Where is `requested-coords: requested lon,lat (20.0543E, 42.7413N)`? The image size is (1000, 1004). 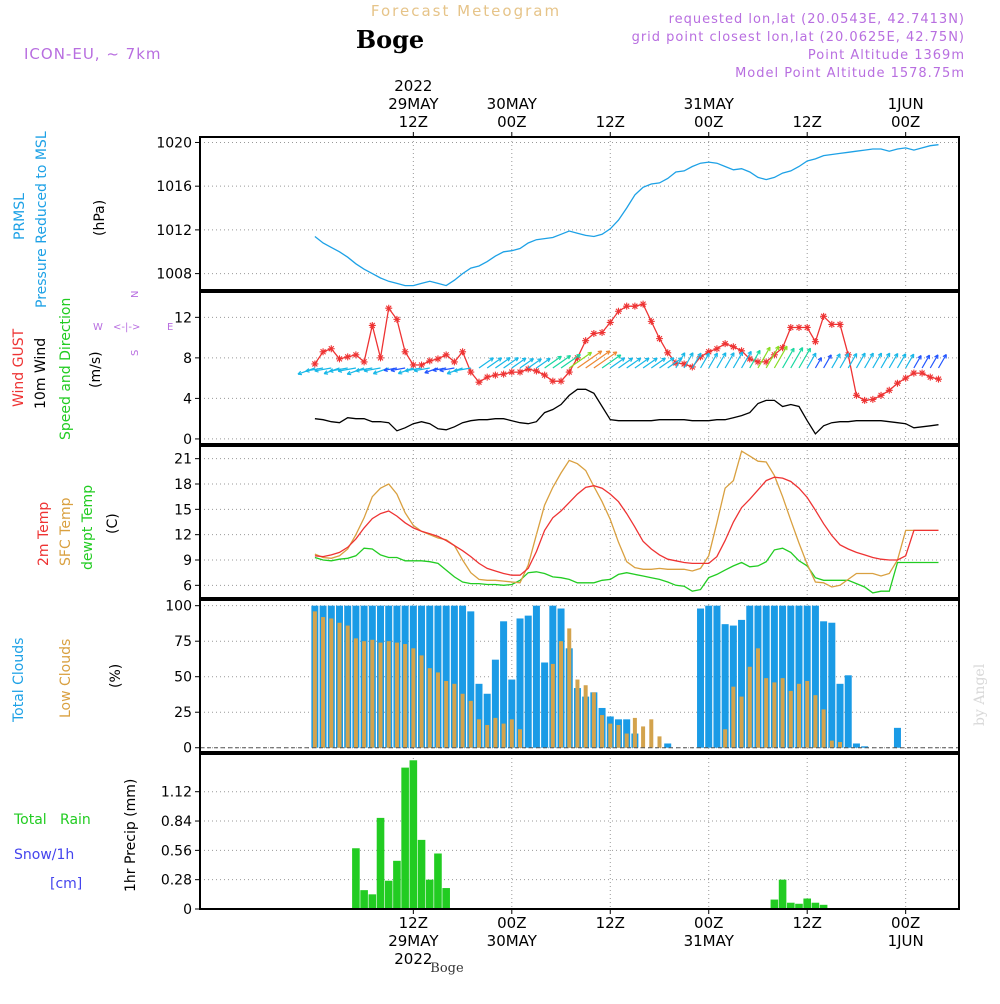
requested-coords: requested lon,lat (20.0543E, 42.7413N) is located at coordinates (817, 19).